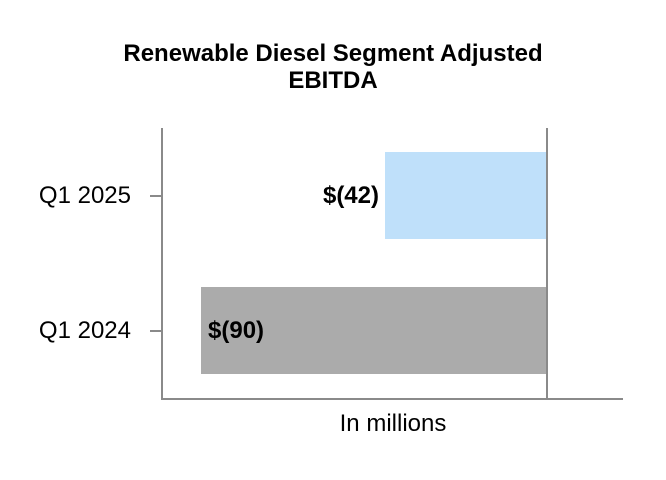  What do you see at coordinates (465, 195) in the screenshot?
I see `bar-q1-2025` at bounding box center [465, 195].